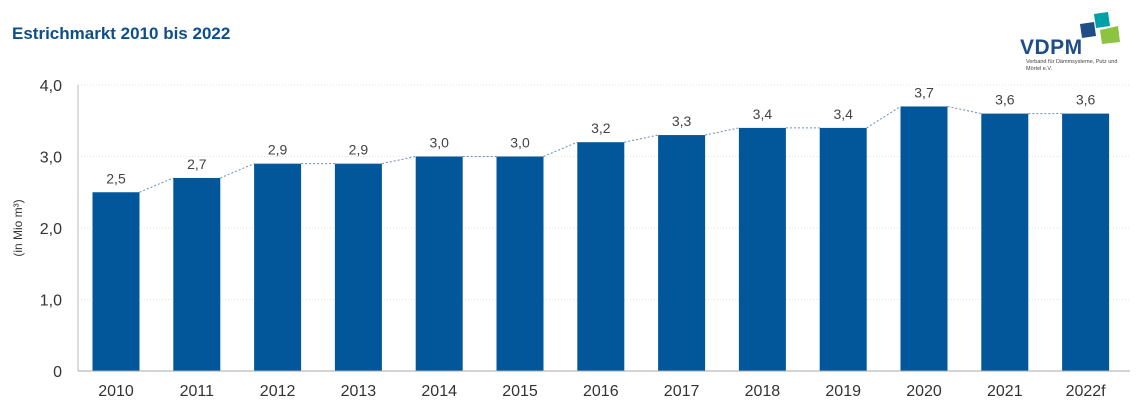 The image size is (1144, 410). What do you see at coordinates (57, 372) in the screenshot?
I see `y-tick-label: 0` at bounding box center [57, 372].